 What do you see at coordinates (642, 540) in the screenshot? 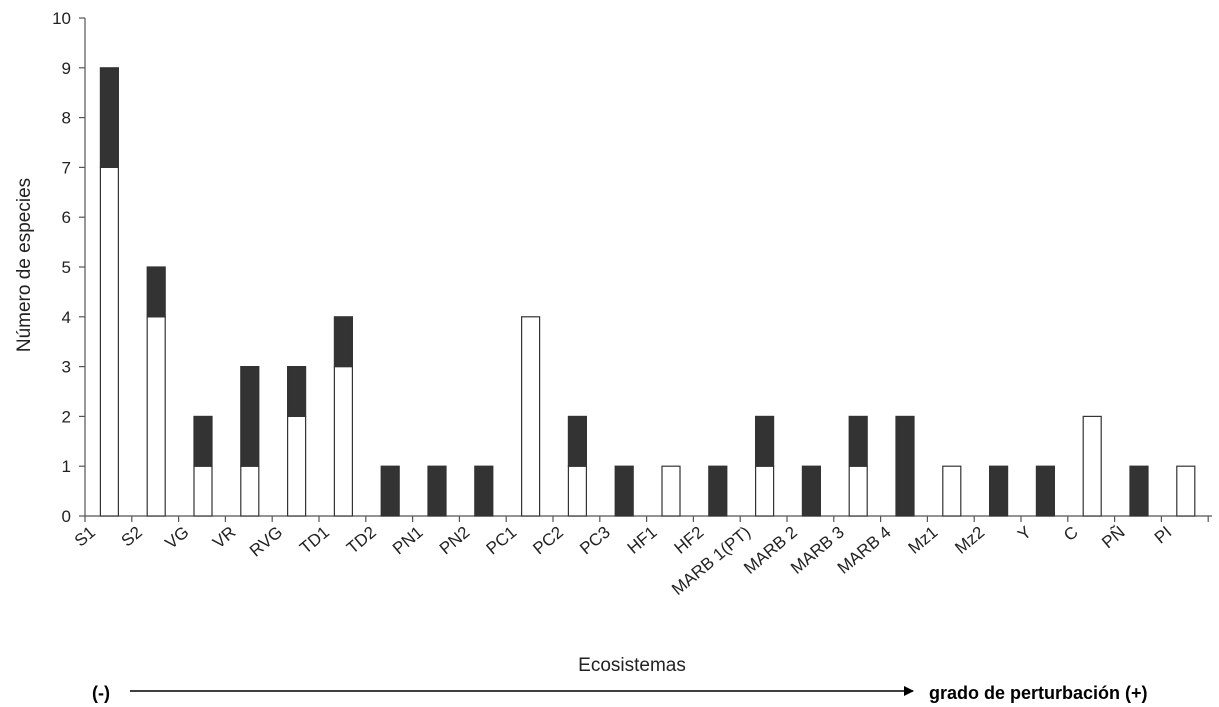
I see `x-tick-label: HF1` at bounding box center [642, 540].